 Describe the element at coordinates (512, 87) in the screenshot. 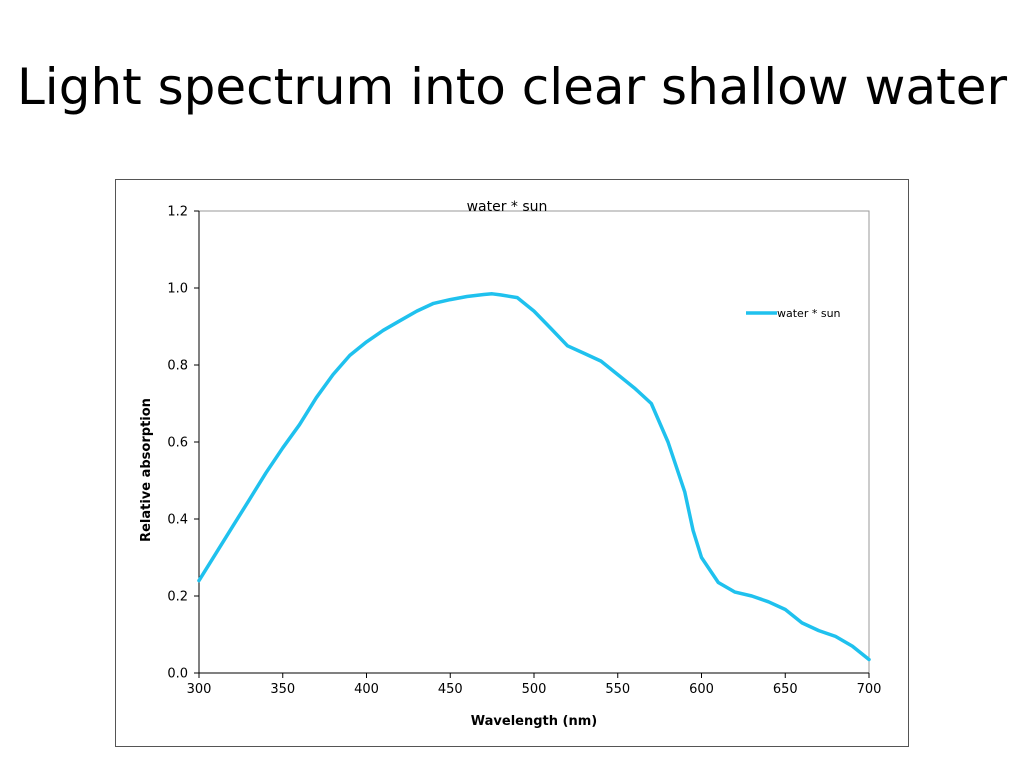

I see `slide-title: Light spectrum into clear shallow water` at that location.